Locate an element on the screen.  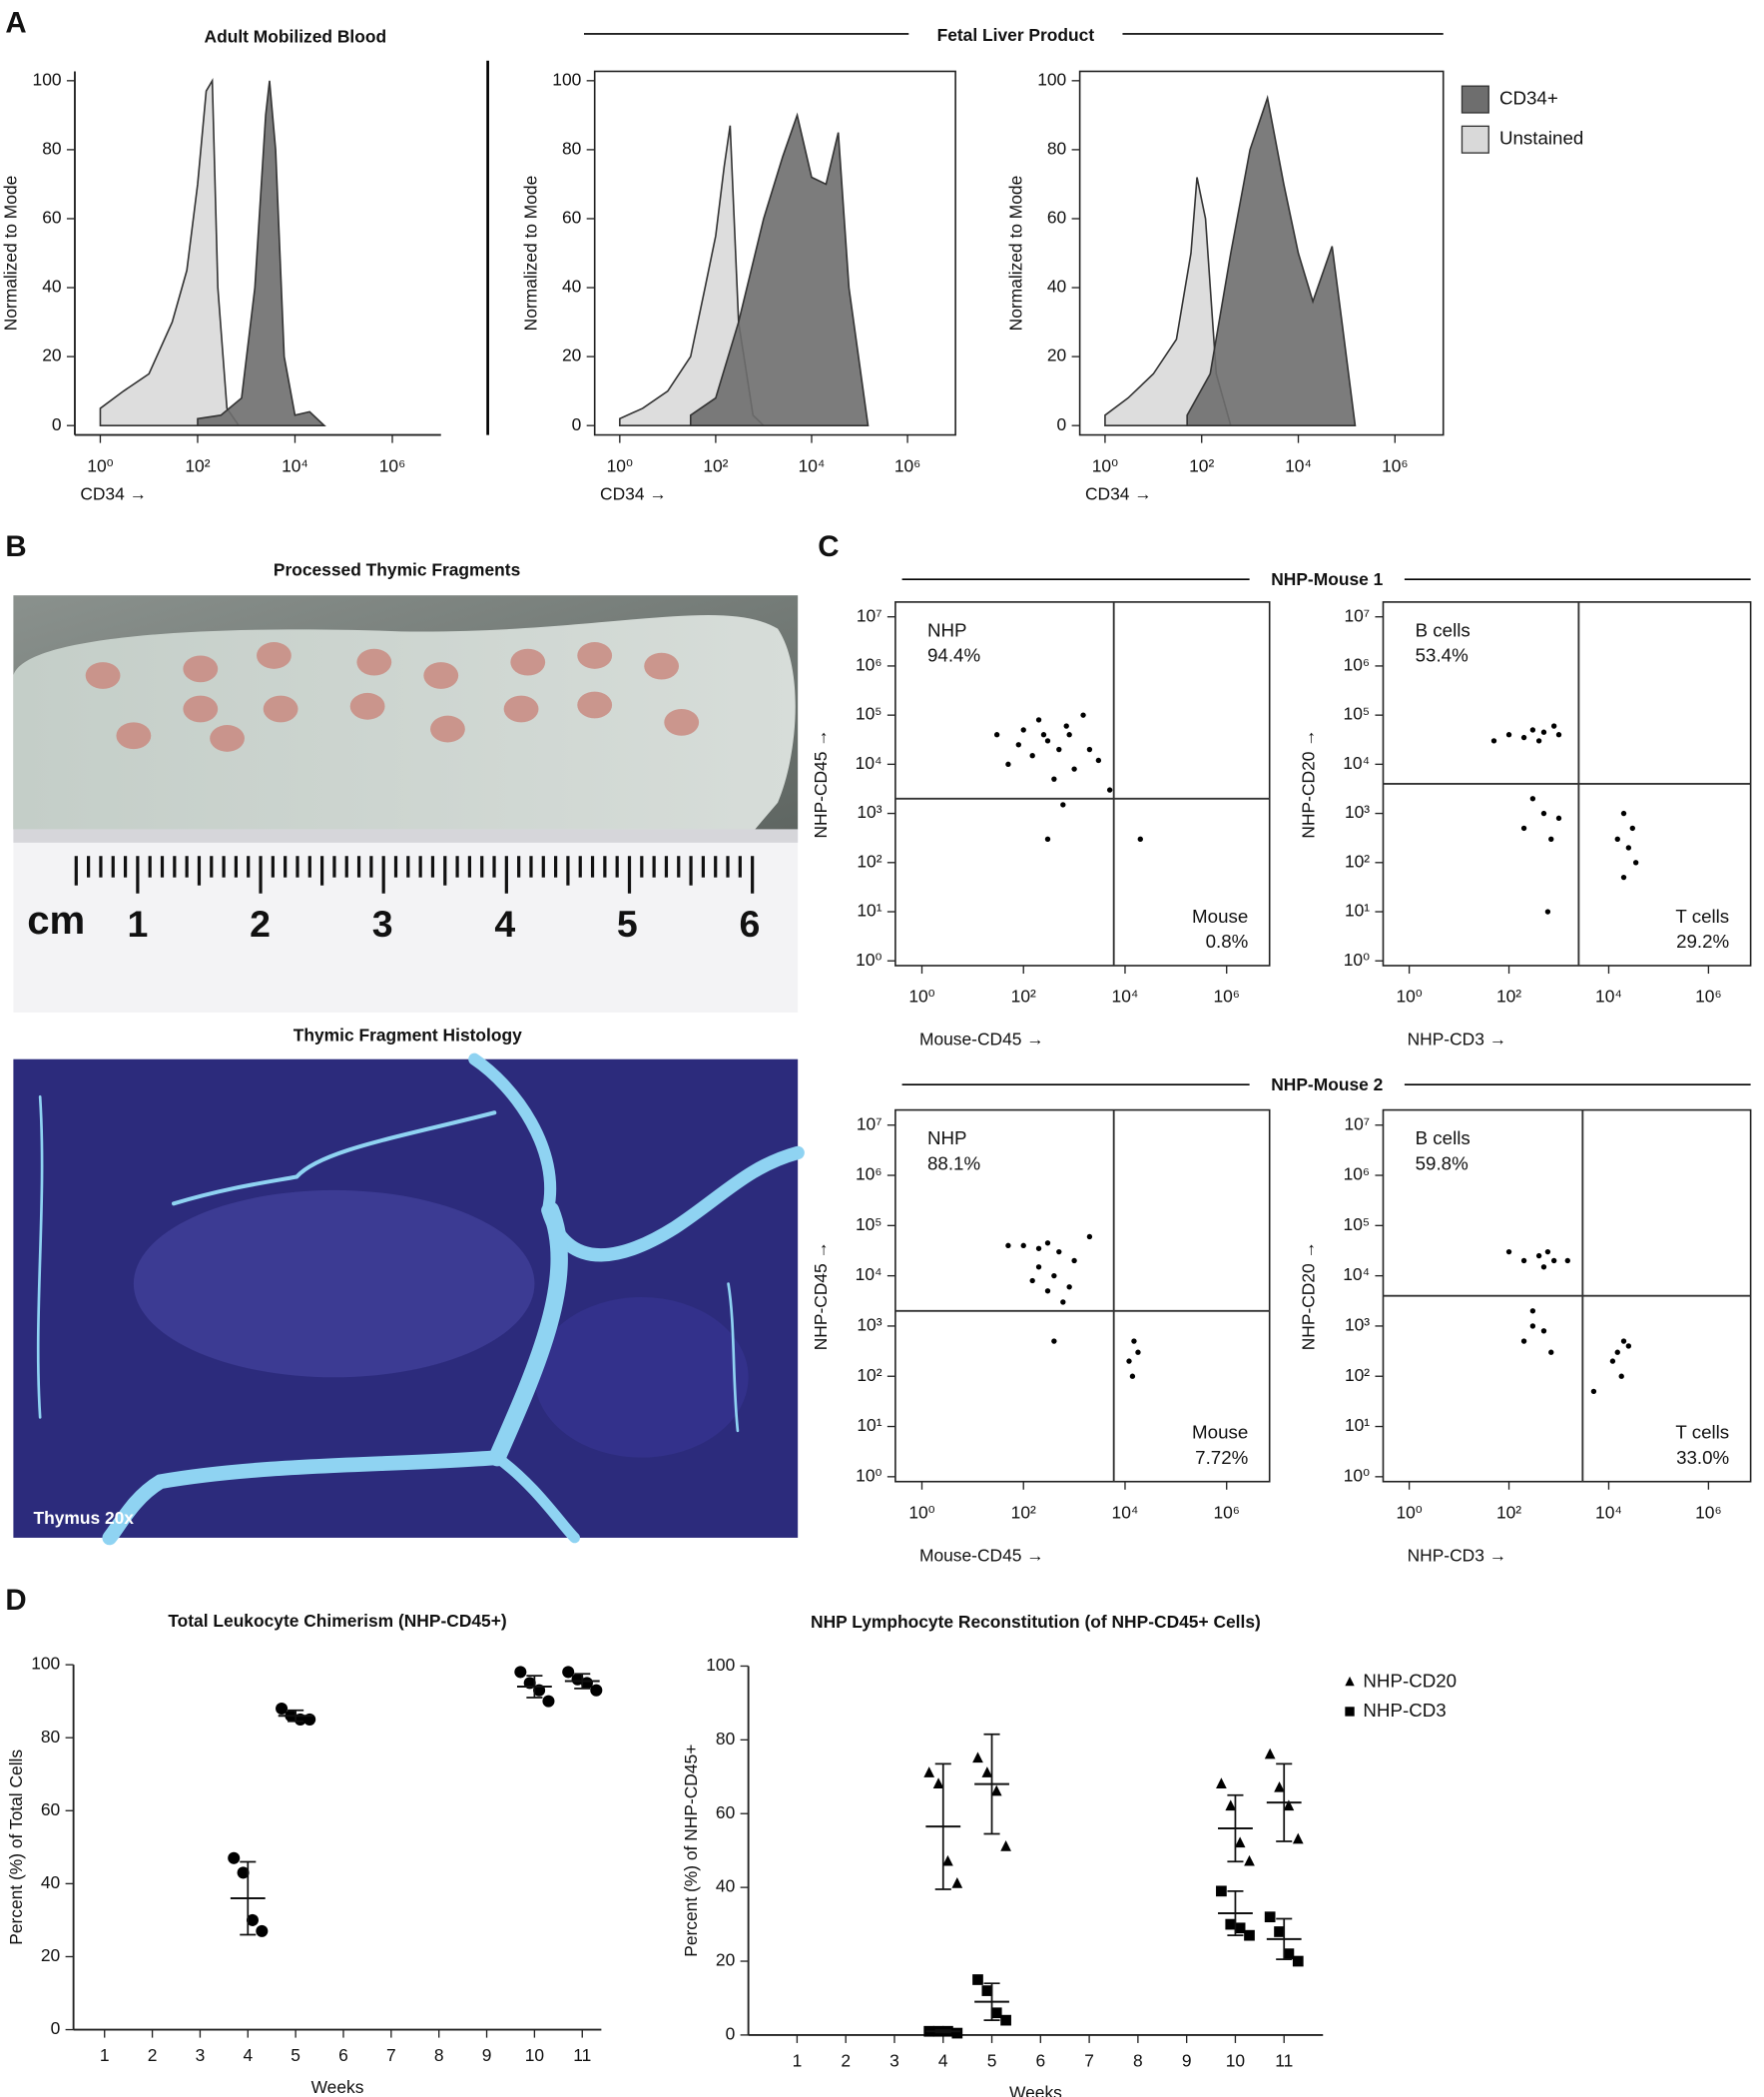
panel-label: D is located at coordinates (15, 1600).